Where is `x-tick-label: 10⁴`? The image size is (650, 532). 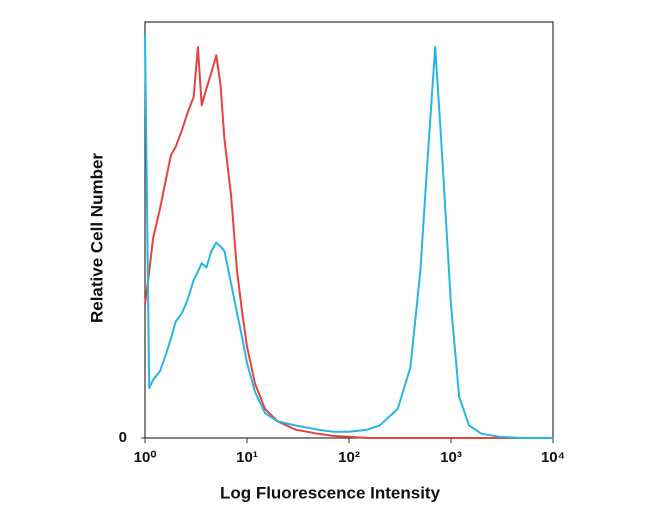
x-tick-label: 10⁴ is located at coordinates (553, 457).